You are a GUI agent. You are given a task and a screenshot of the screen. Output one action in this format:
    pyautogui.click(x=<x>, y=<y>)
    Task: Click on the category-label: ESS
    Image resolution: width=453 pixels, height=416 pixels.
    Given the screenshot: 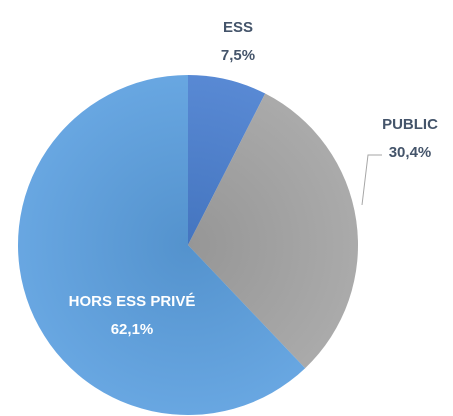 What is the action you would take?
    pyautogui.click(x=238, y=27)
    